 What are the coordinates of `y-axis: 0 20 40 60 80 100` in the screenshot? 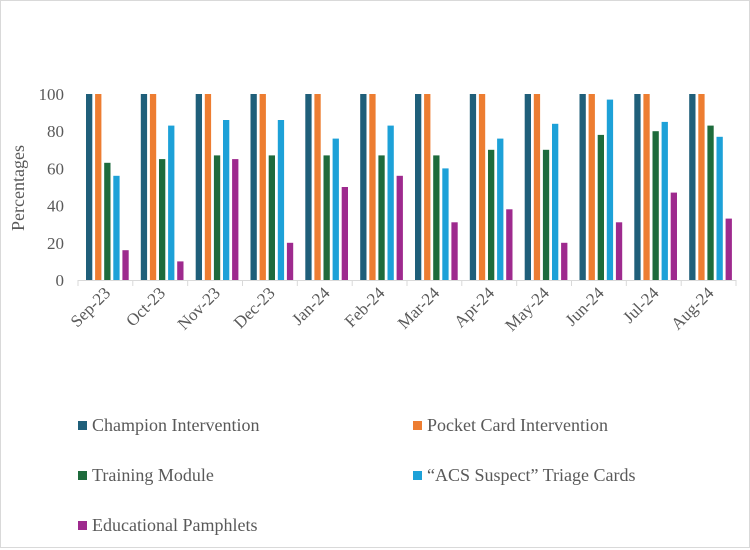 It's located at (52, 187).